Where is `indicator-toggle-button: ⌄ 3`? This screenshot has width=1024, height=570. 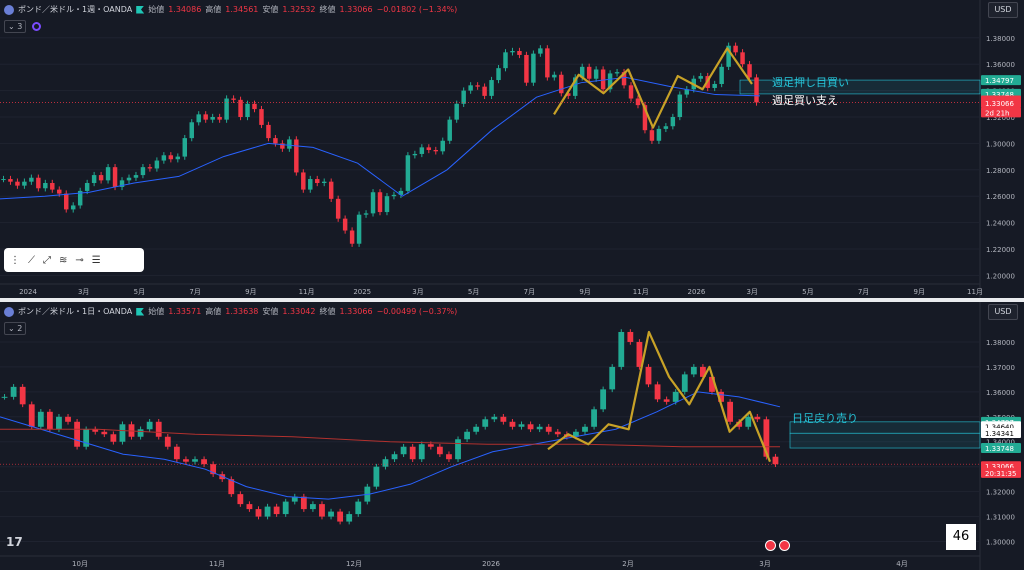
indicator-toggle-button: ⌄ 3 is located at coordinates (15, 26).